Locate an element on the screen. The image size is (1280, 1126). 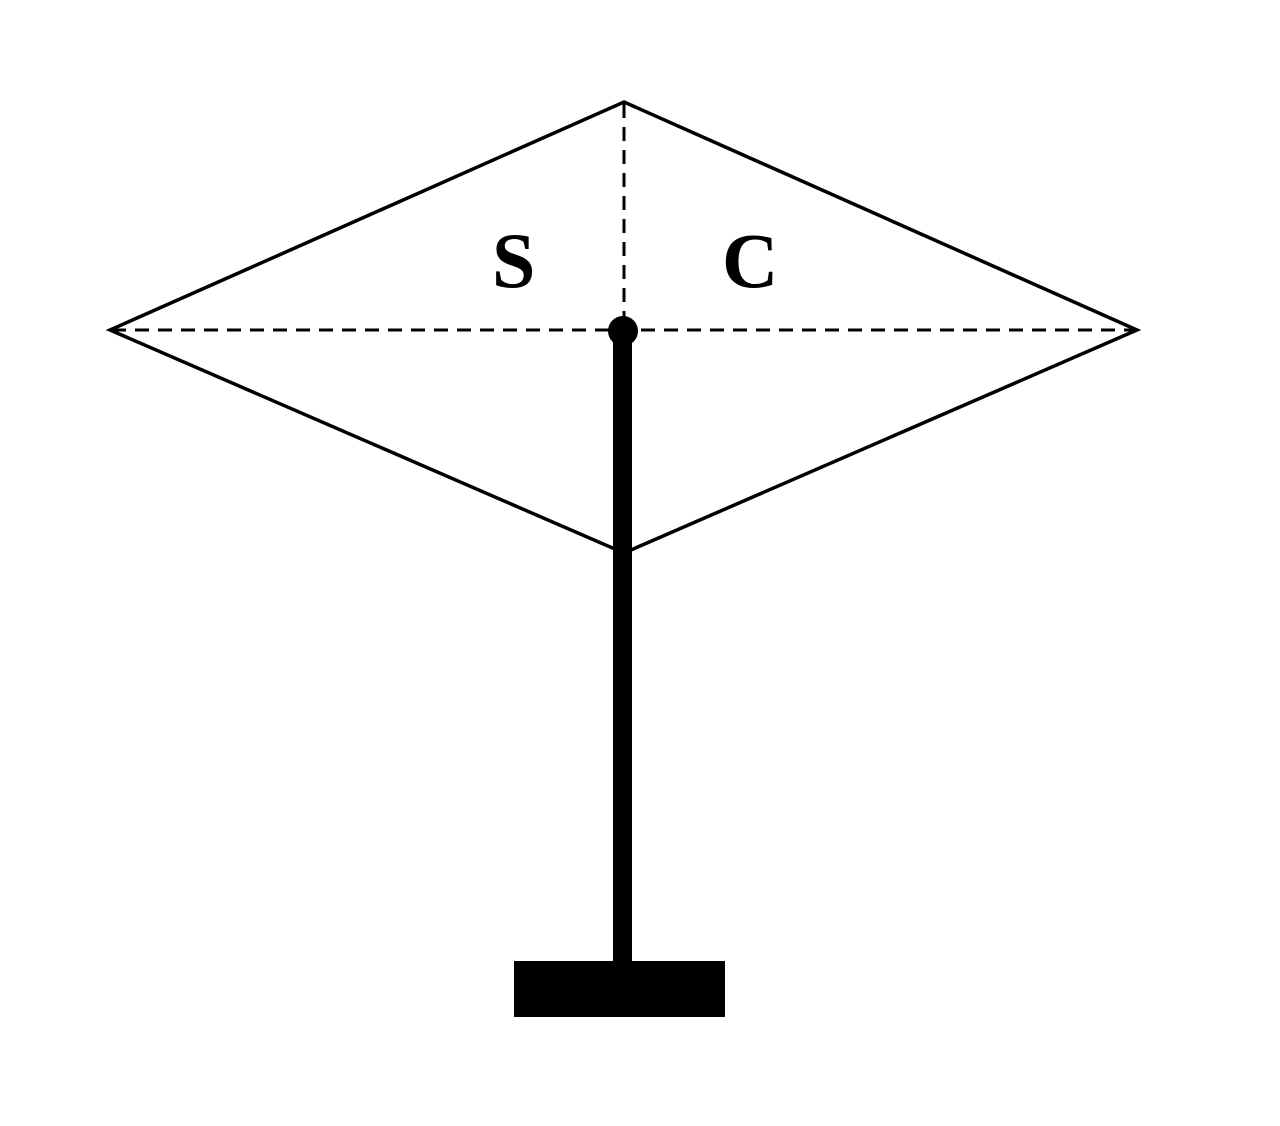
stand-base is located at coordinates (619, 989).